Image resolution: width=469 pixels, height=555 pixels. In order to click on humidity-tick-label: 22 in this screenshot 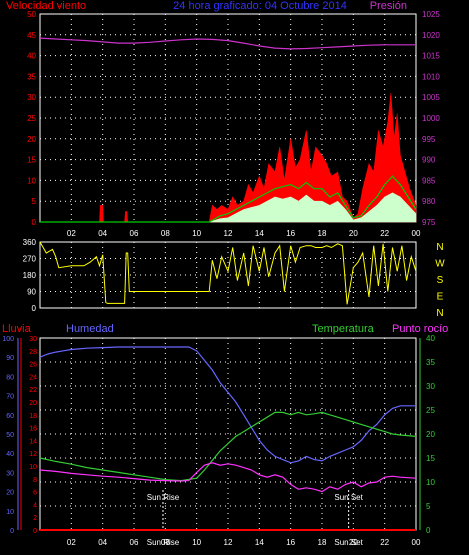, I will do `click(33, 390)`.